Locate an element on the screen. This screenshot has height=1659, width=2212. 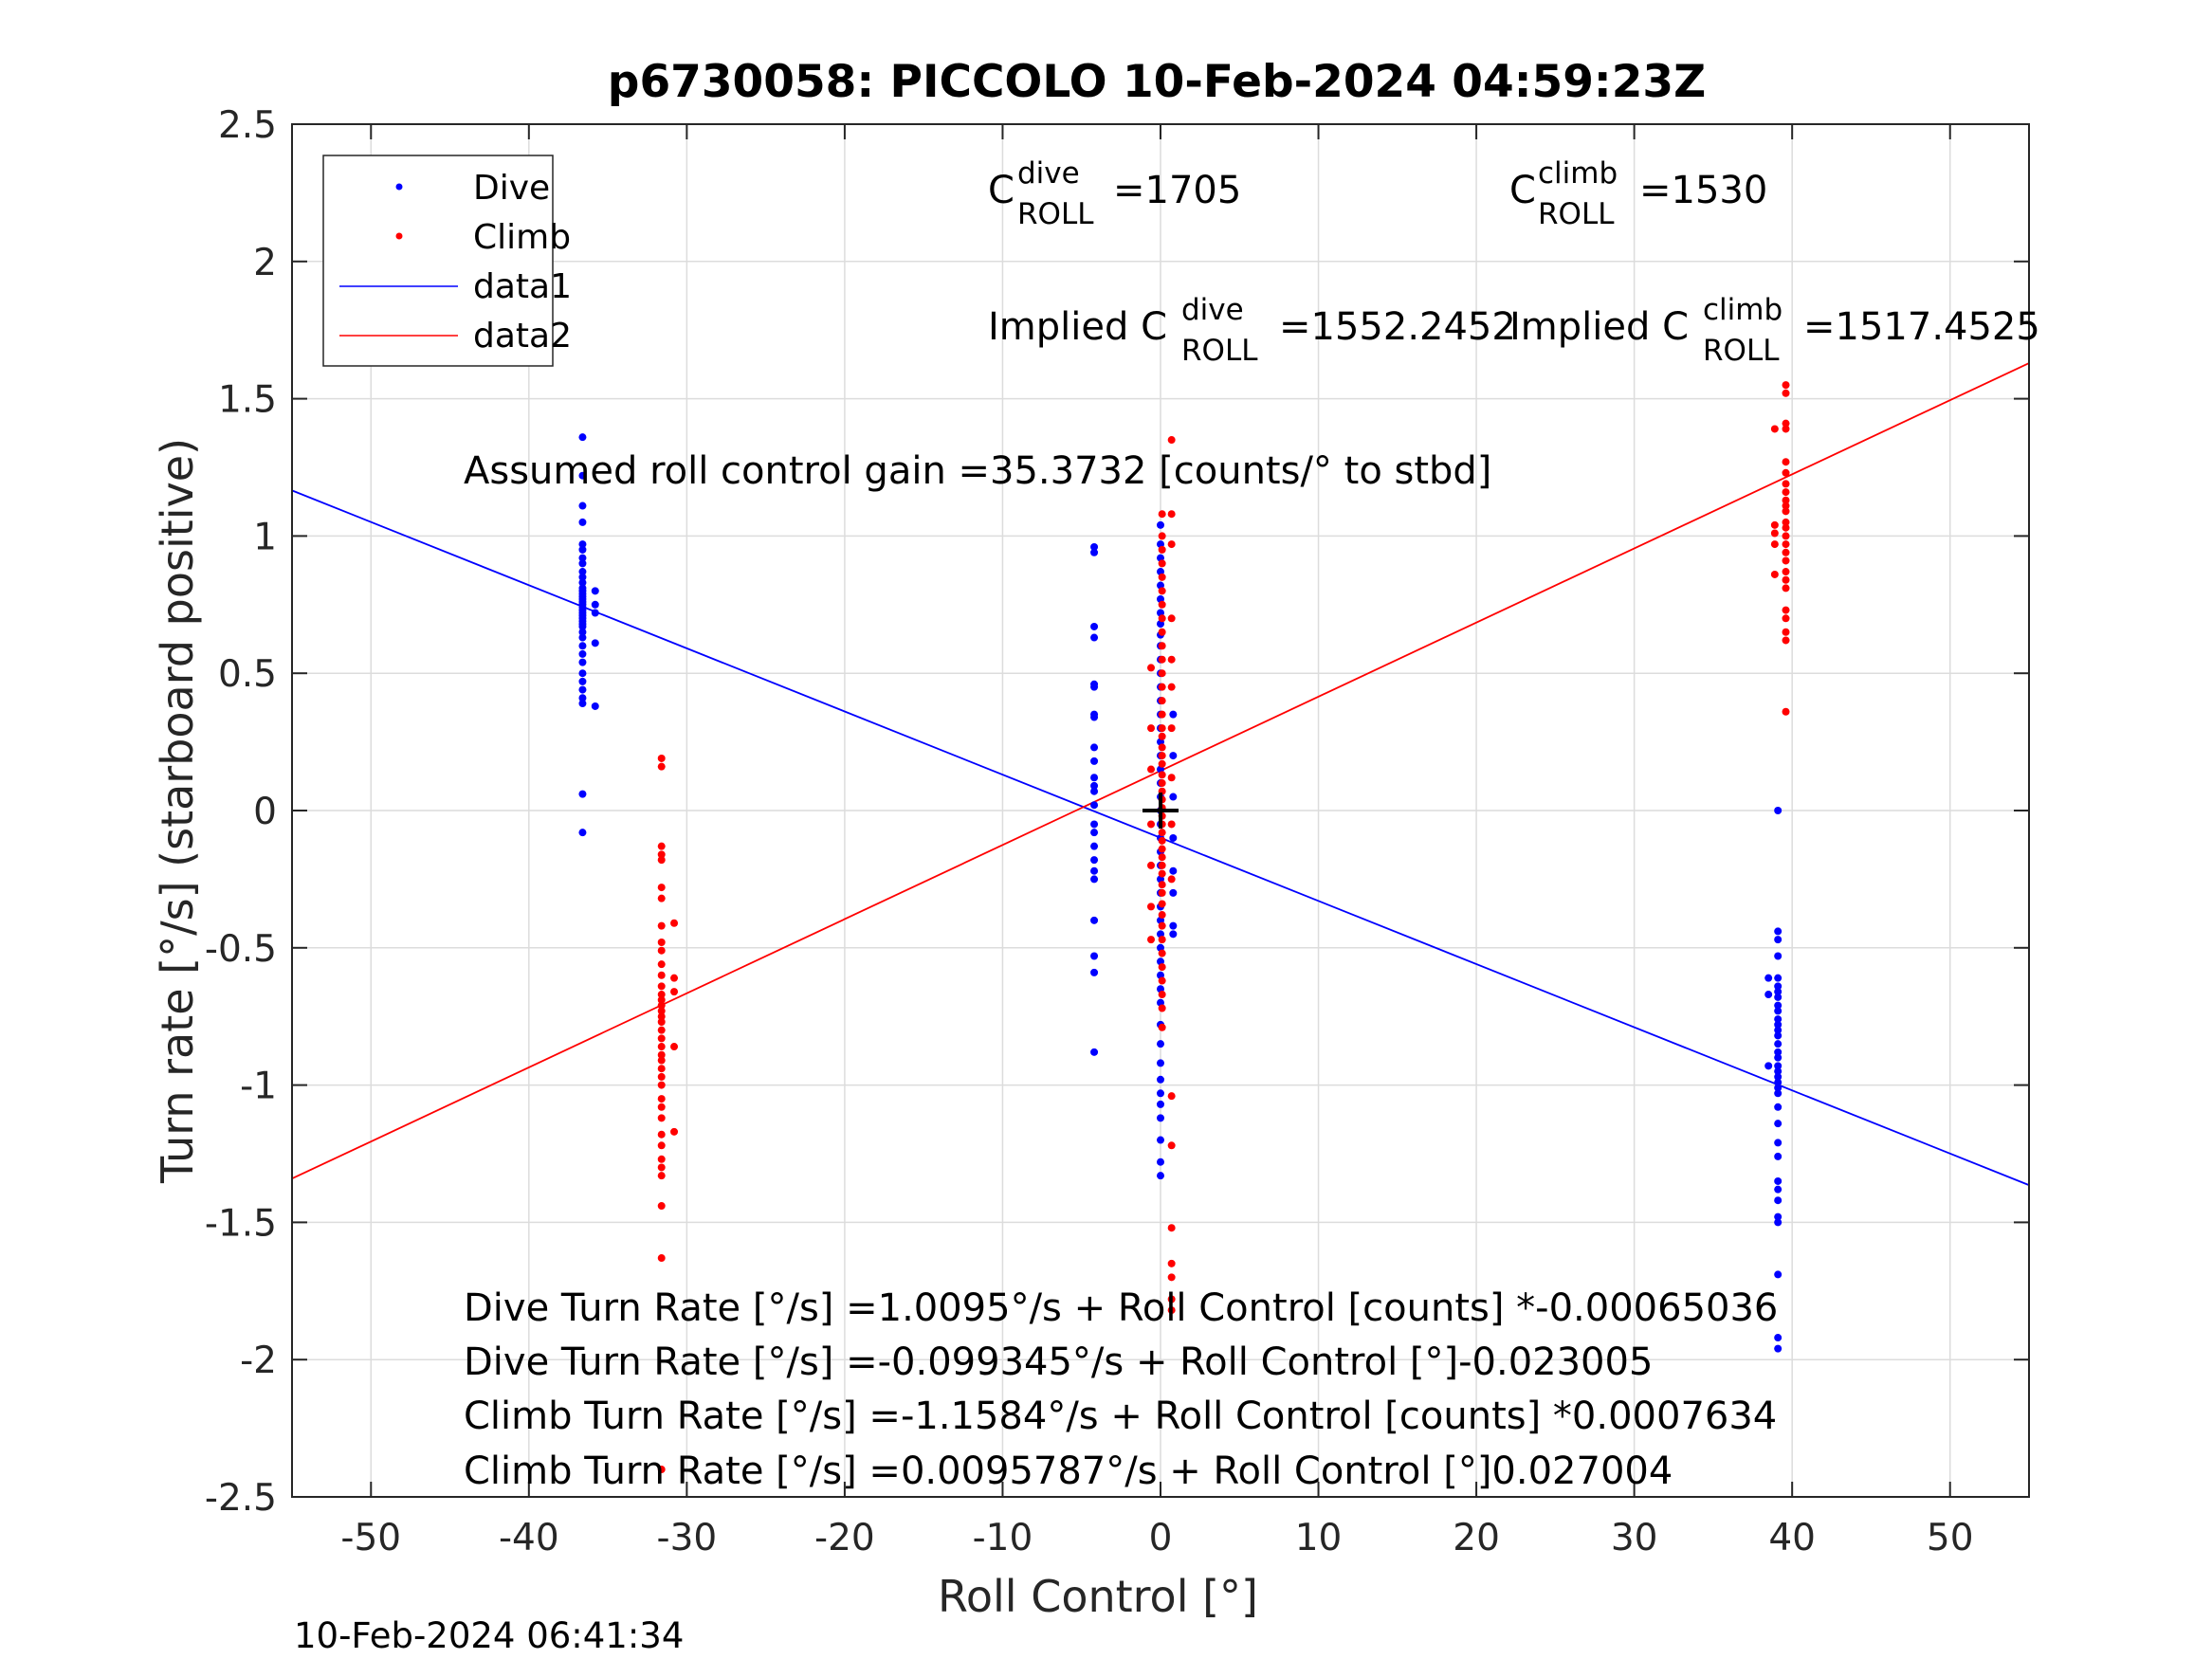
legend-data1-label: data1 is located at coordinates (522, 286).